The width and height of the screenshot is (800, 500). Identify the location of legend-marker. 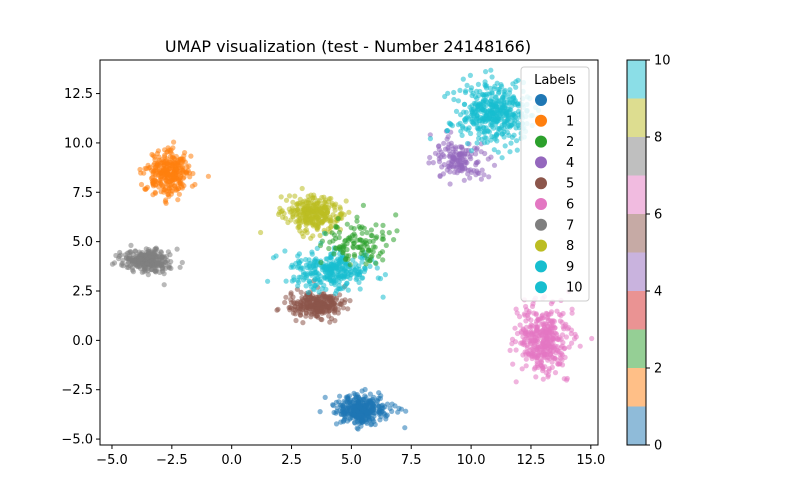
(541, 100).